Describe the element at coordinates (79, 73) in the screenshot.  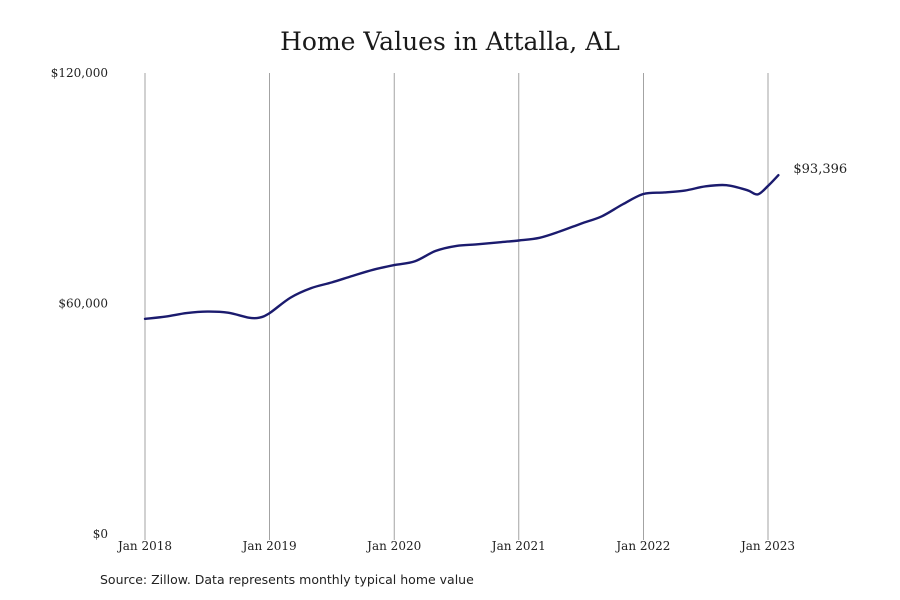
I see `y-tick-label-2: $120,000` at that location.